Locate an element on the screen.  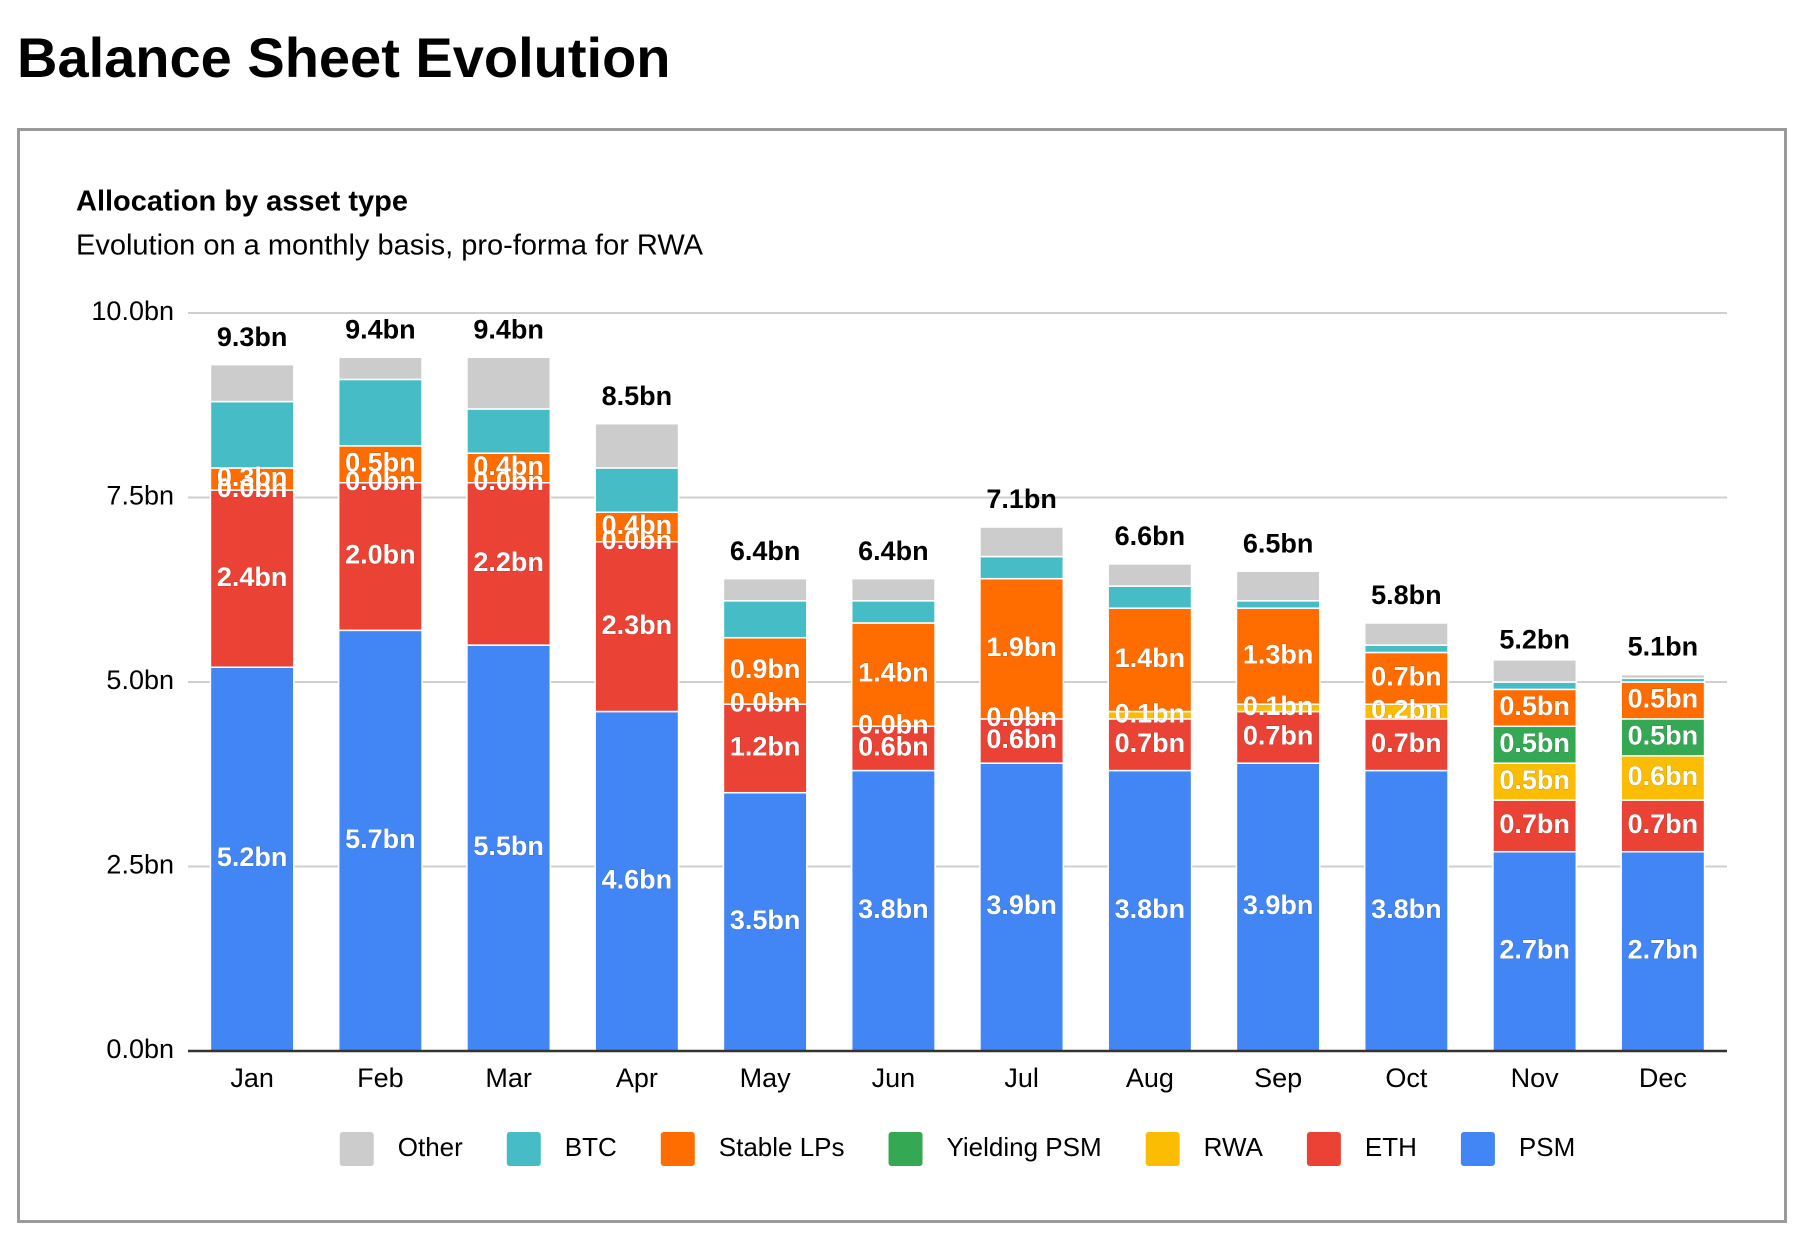
total-label: 9.3bn is located at coordinates (252, 337).